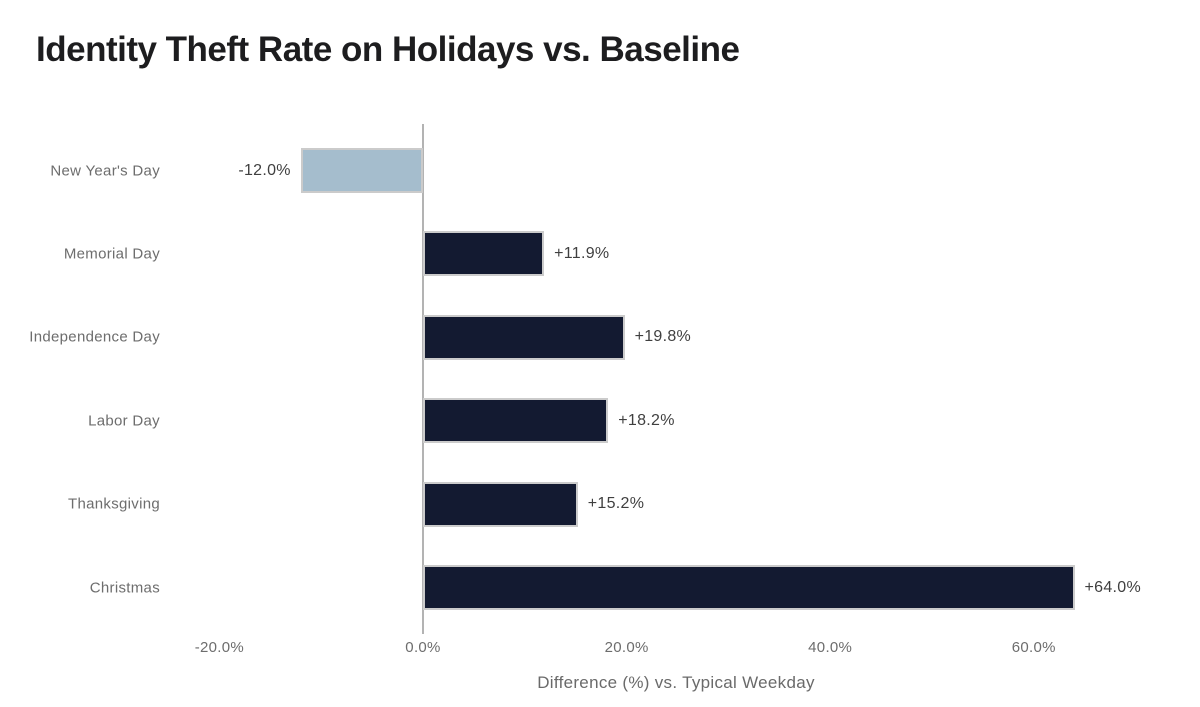 This screenshot has height=707, width=1200. What do you see at coordinates (423, 647) in the screenshot?
I see `x-tick-label: 0.0%` at bounding box center [423, 647].